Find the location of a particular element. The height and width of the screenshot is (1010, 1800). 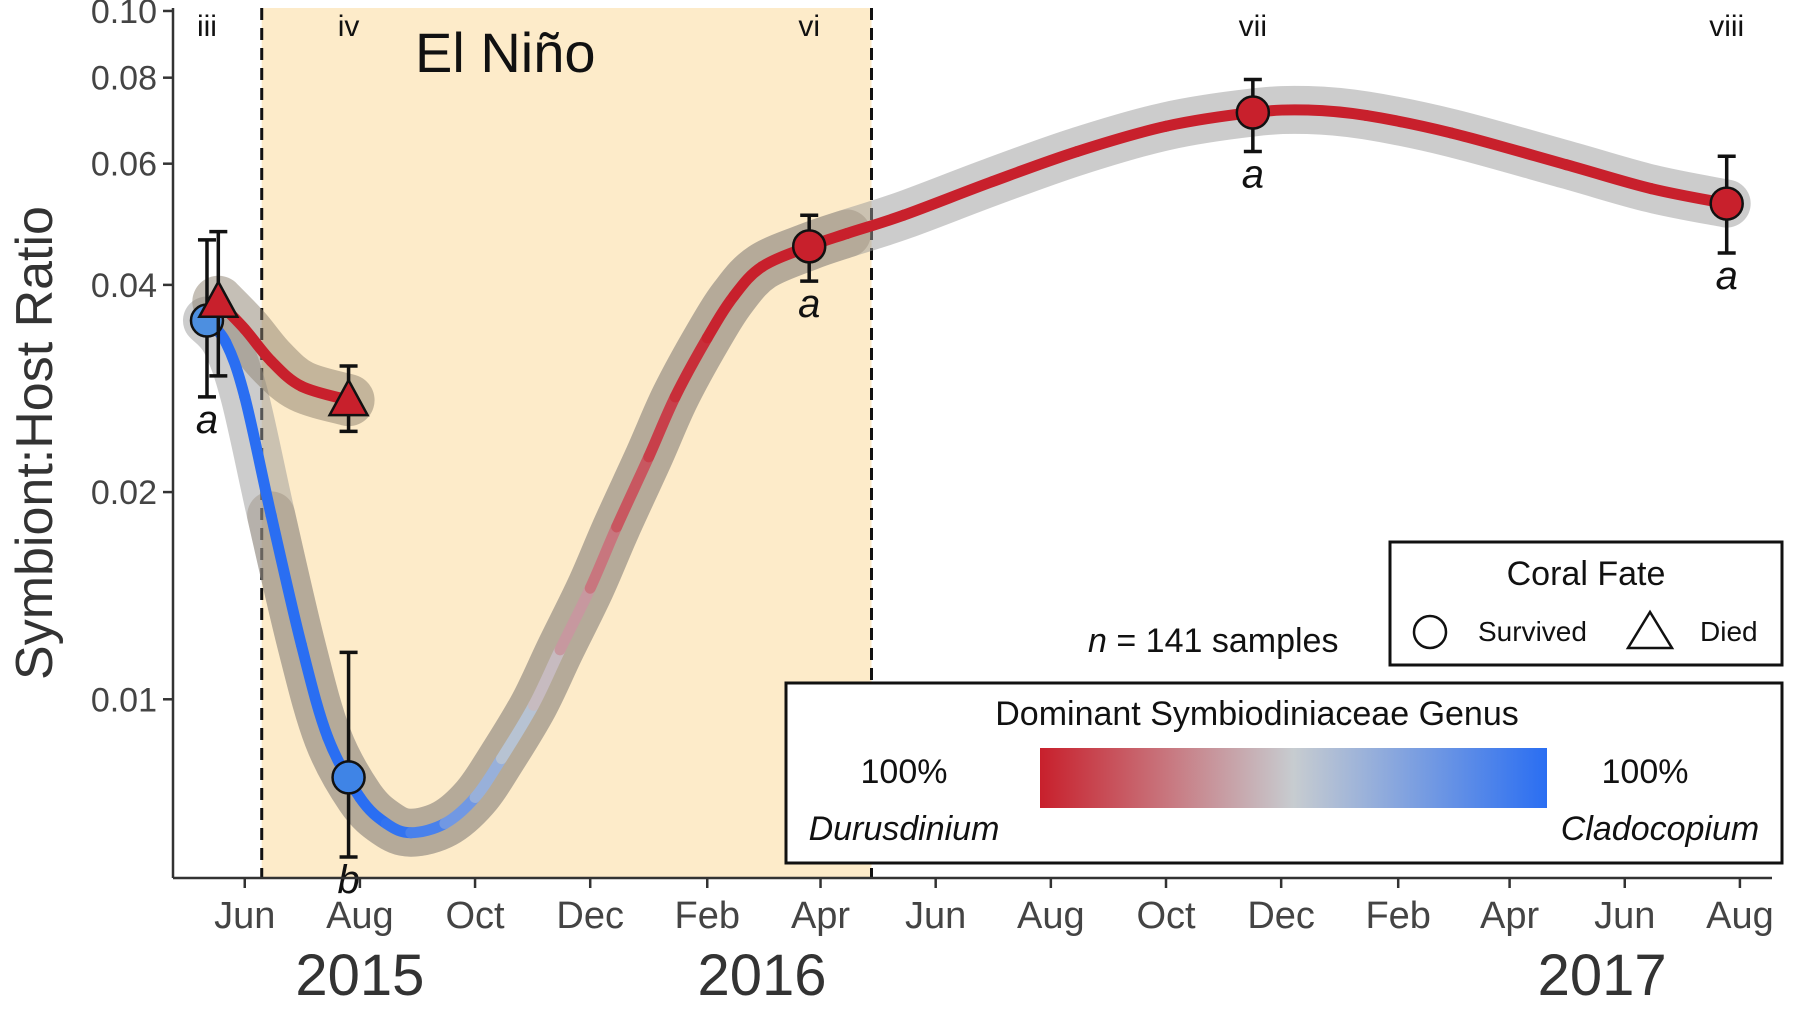

y-axis-ticks: 0.01 0.02 0.04 0.06 0.08 0.10 is located at coordinates (132, 359).